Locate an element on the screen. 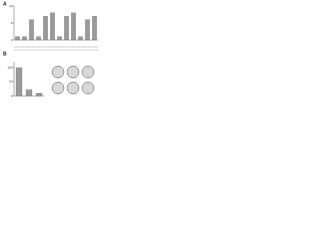 The height and width of the screenshot is (240, 320). panel-label: B is located at coordinates (5, 54).